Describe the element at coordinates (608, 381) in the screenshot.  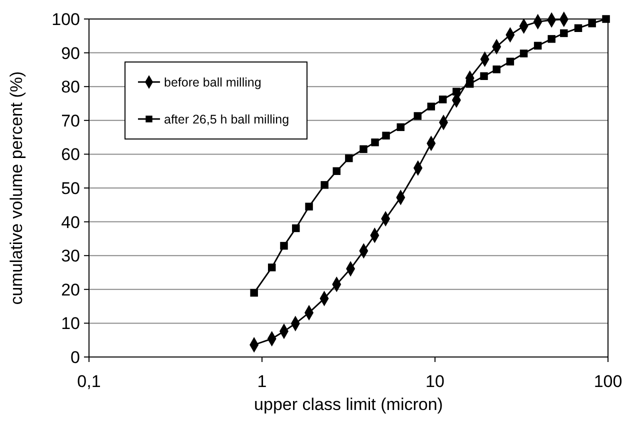
I see `x-tick-label: 100` at that location.